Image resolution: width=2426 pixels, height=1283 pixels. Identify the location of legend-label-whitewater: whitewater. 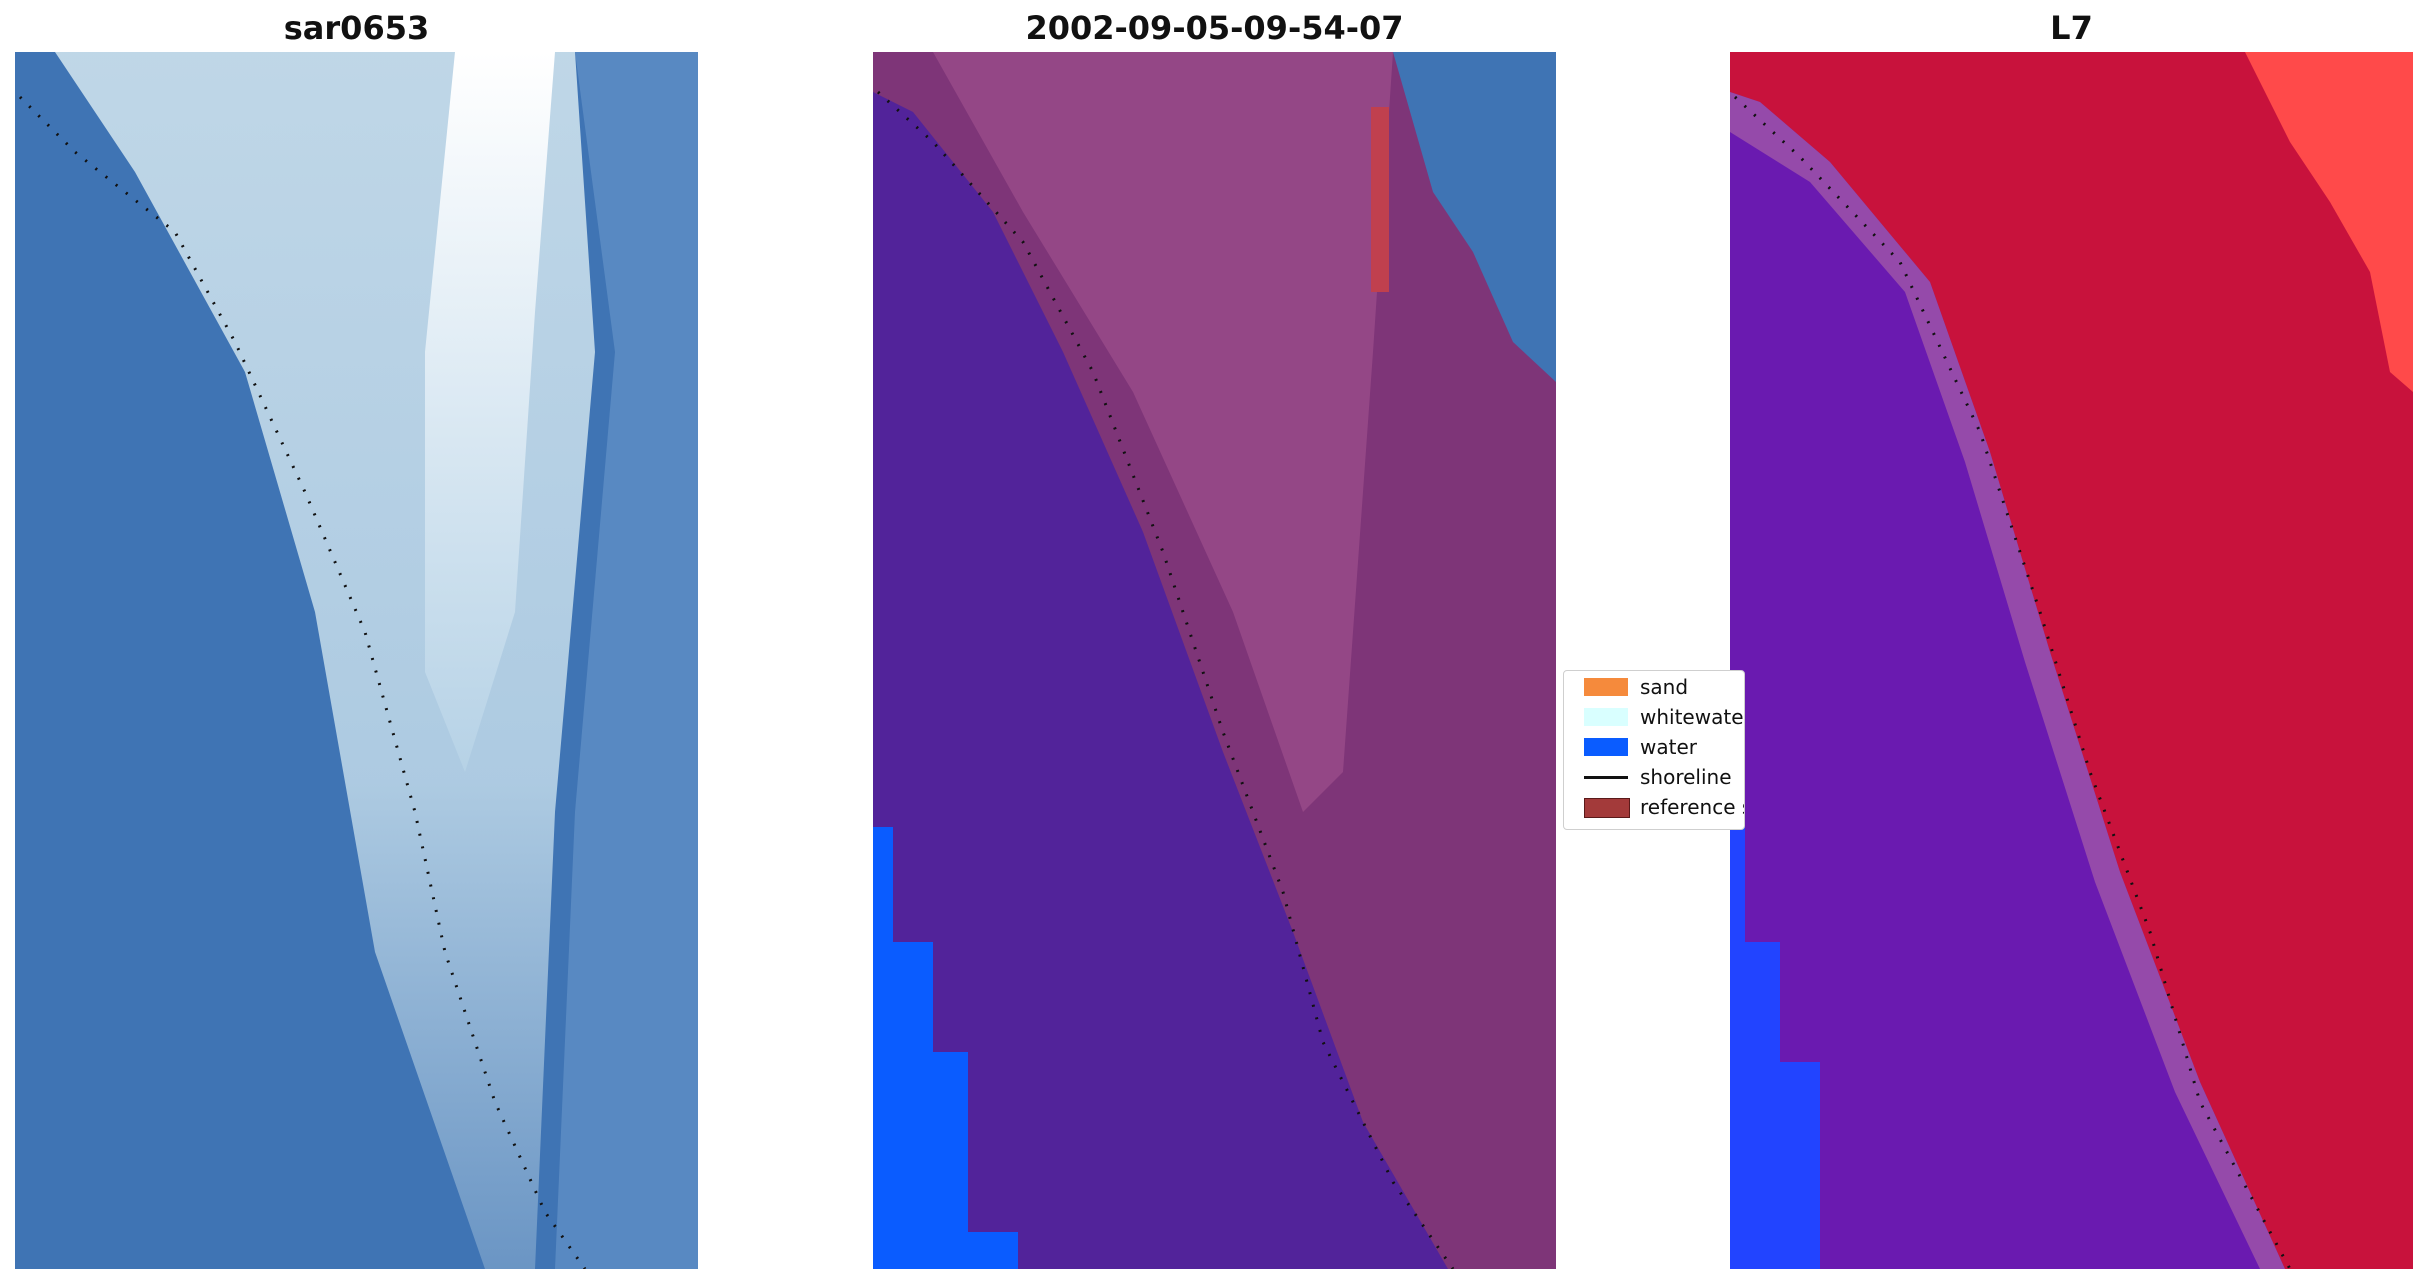
(1692, 717).